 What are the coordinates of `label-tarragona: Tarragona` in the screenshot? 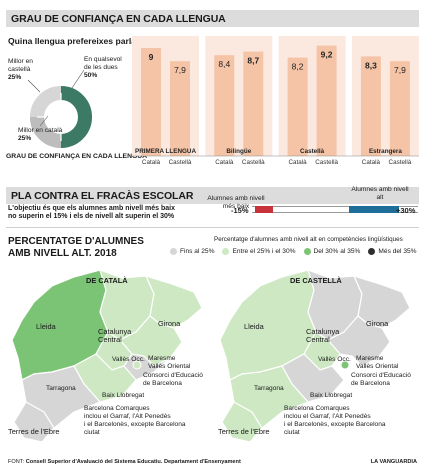 It's located at (61, 388).